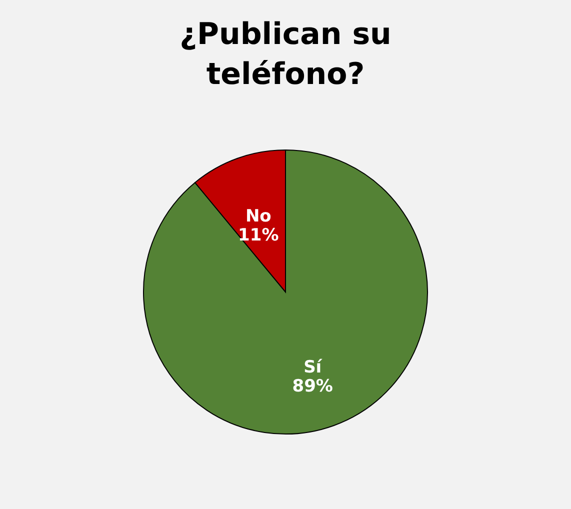 The image size is (571, 509). I want to click on slice-label: No, so click(258, 216).